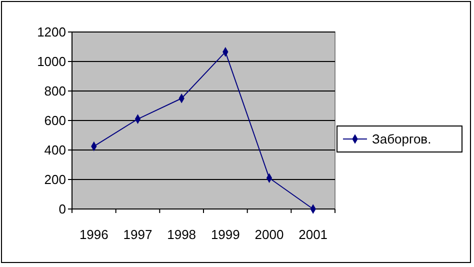 The image size is (474, 267). Describe the element at coordinates (55, 150) in the screenshot. I see `y-tick-label: 400` at that location.